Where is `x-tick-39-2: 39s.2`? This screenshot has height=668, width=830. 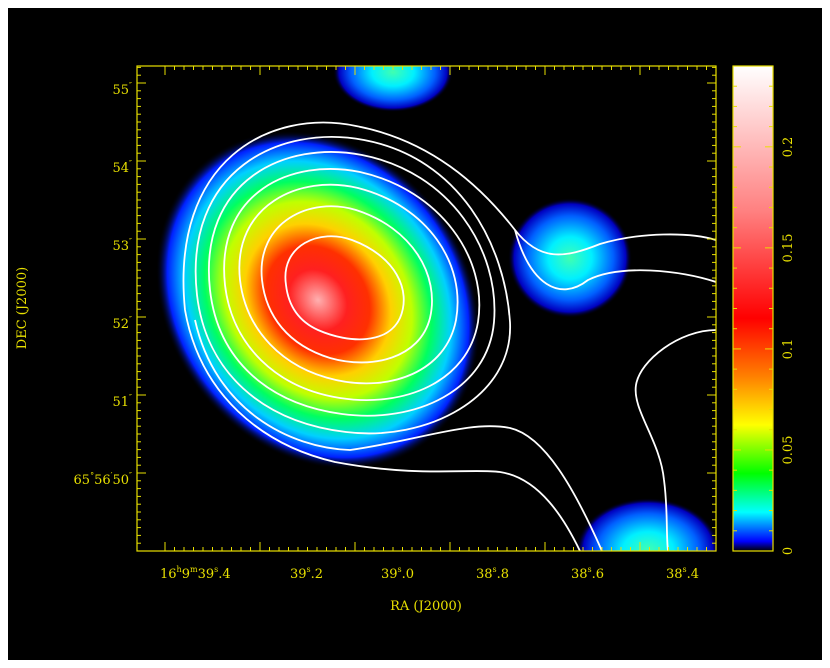 x-tick-39-2: 39s.2 is located at coordinates (306, 573).